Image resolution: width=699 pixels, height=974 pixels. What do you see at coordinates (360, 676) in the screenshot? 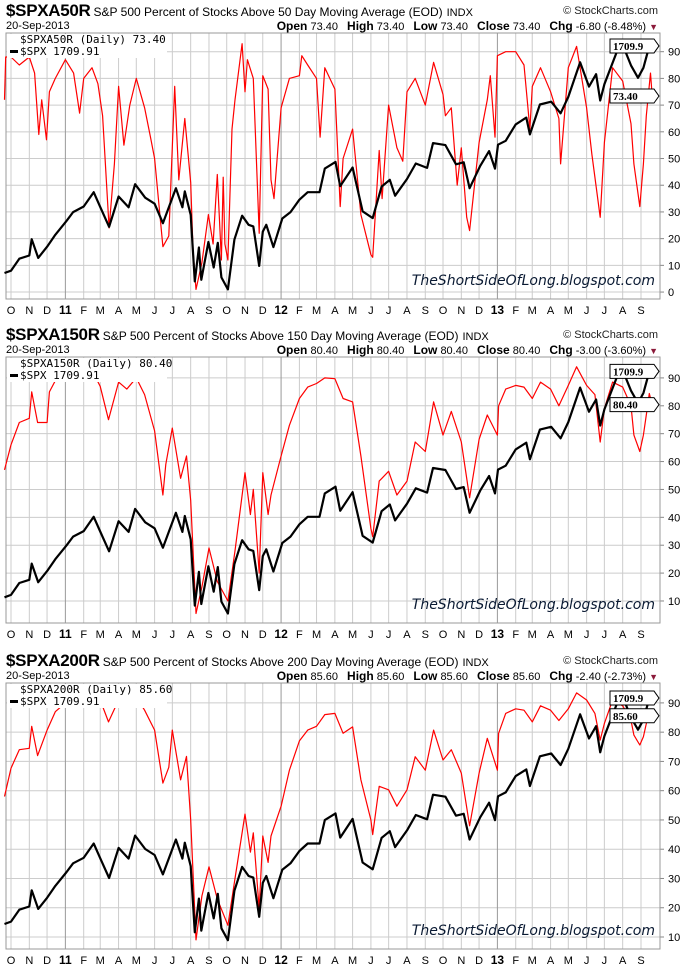
I see `high-label: High` at bounding box center [360, 676].